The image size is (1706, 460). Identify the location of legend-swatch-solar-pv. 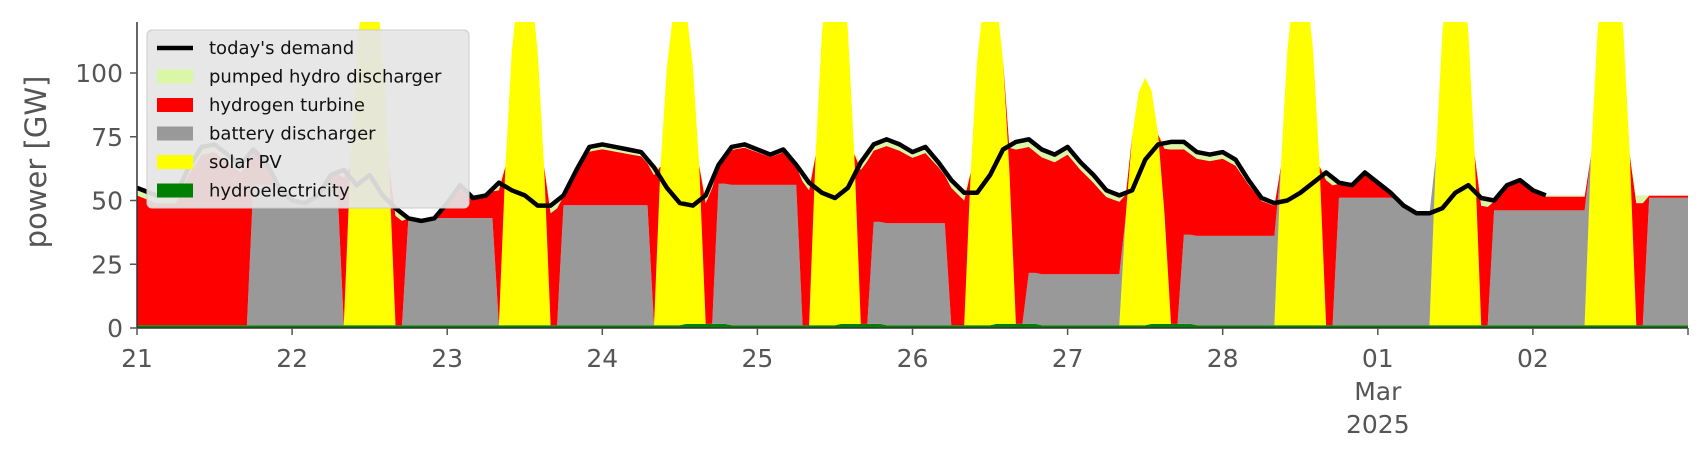
(175, 162).